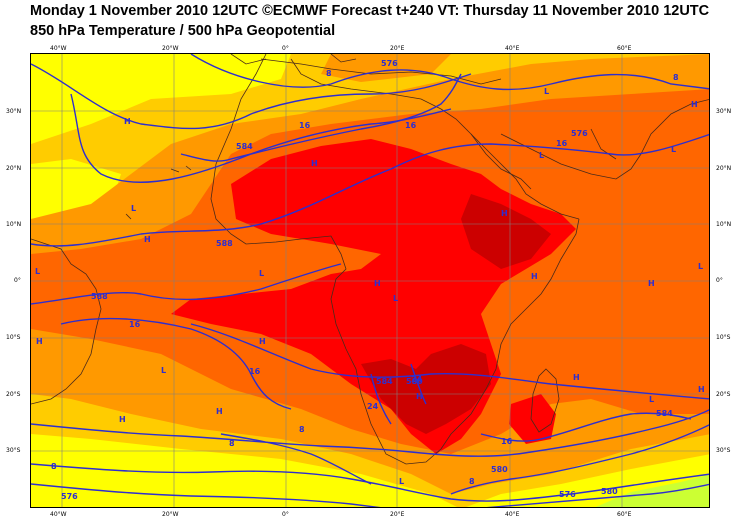 The width and height of the screenshot is (739, 526). Describe the element at coordinates (14, 168) in the screenshot. I see `lat-label-left: 20°N` at that location.